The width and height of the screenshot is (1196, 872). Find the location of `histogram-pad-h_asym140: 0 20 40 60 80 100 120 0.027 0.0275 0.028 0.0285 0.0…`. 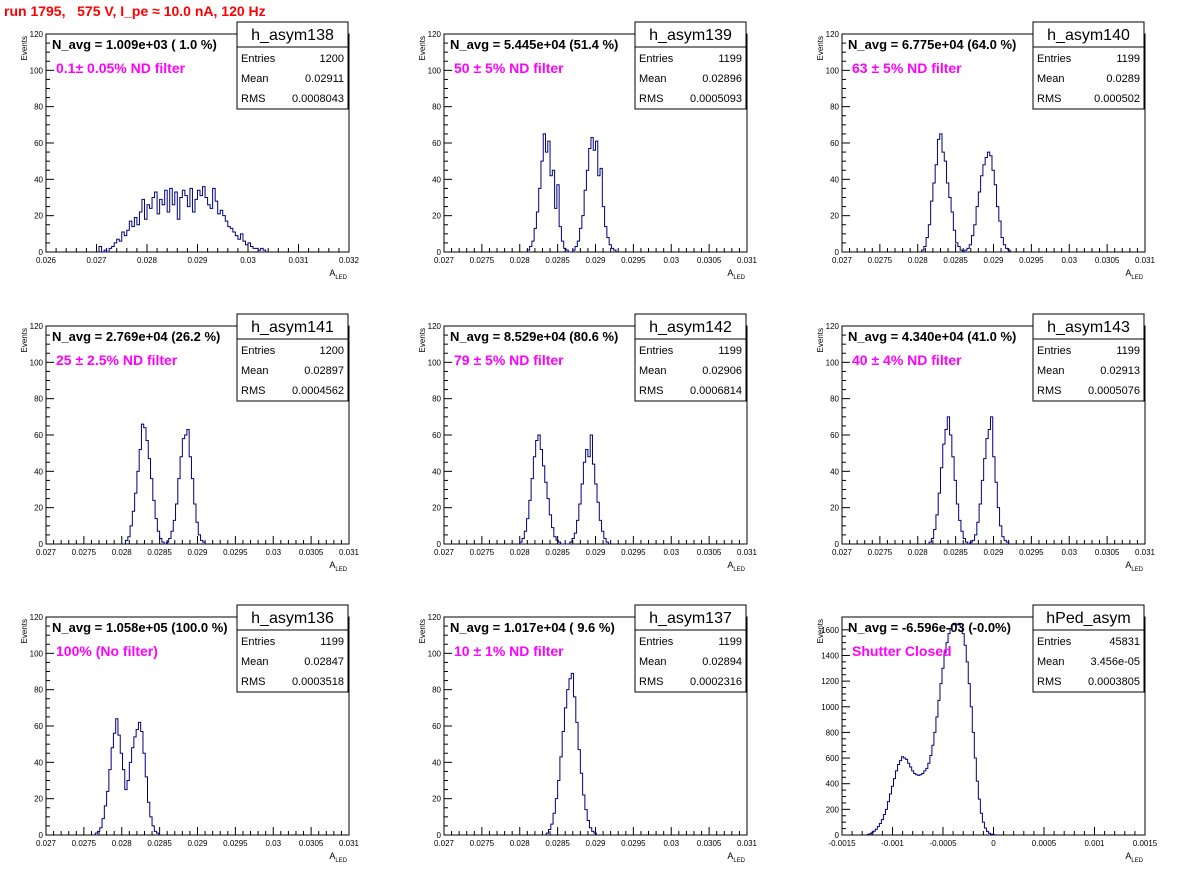

histogram-pad-h_asym140: 0 20 40 60 80 100 120 0.027 0.0275 0.028 0.0285 0.0… is located at coordinates (986, 151).